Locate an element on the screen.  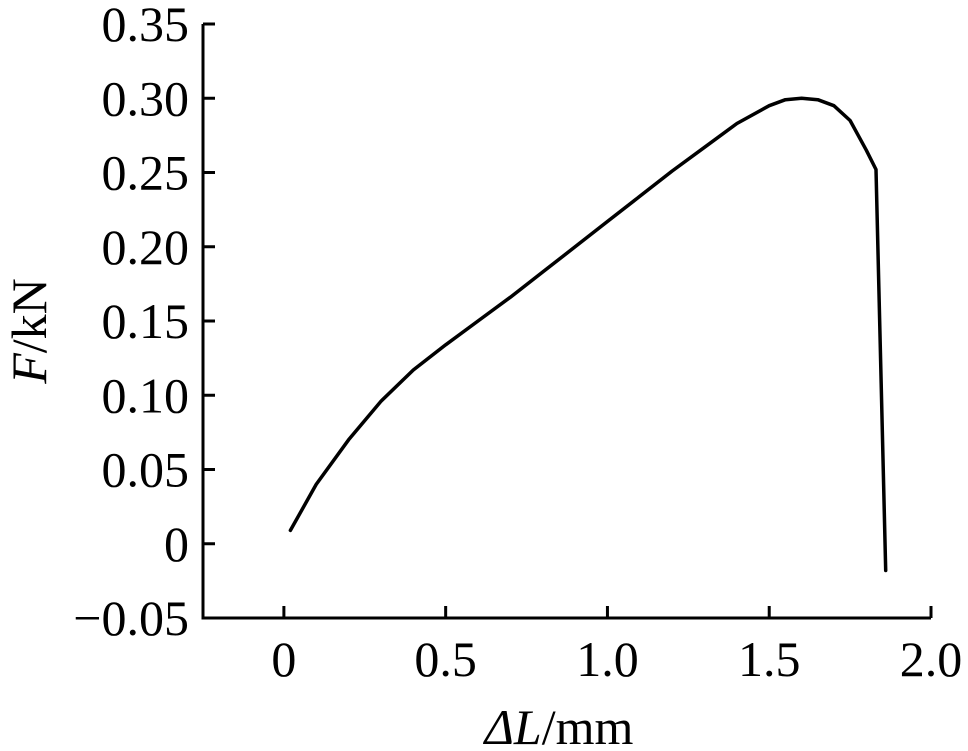
y-tick-label: 0.15 is located at coordinates (146, 321).